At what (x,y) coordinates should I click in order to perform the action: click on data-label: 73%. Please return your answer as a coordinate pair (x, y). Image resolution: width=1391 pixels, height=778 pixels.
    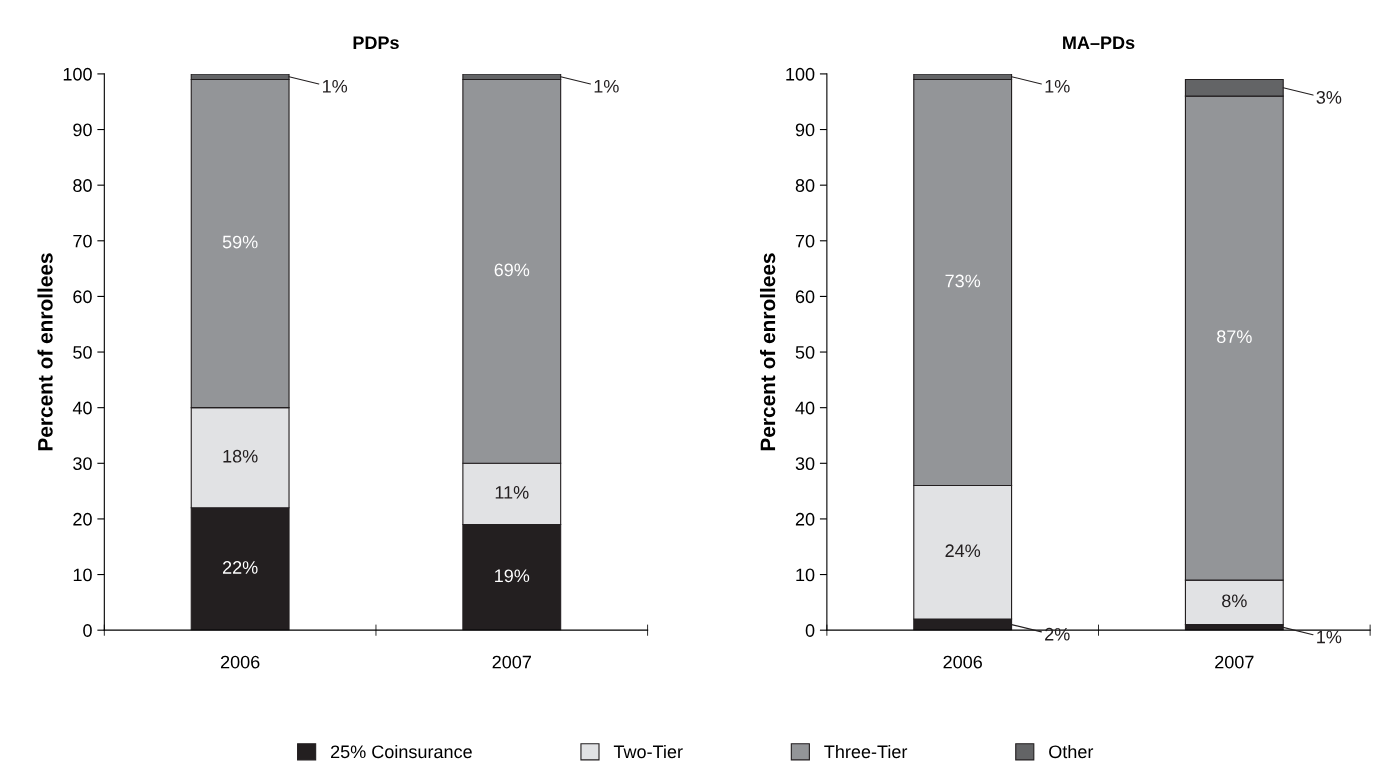
    Looking at the image, I should click on (963, 281).